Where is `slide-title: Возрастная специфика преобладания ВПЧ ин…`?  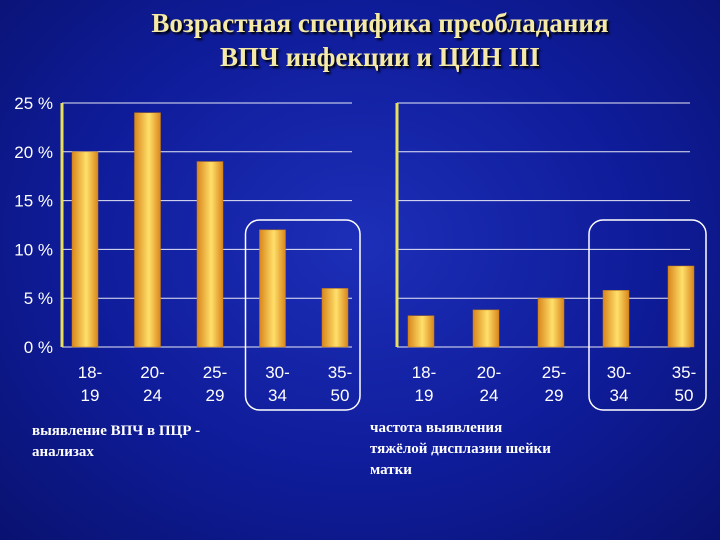
slide-title: Возрастная специфика преобладания ВПЧ ин… is located at coordinates (380, 40).